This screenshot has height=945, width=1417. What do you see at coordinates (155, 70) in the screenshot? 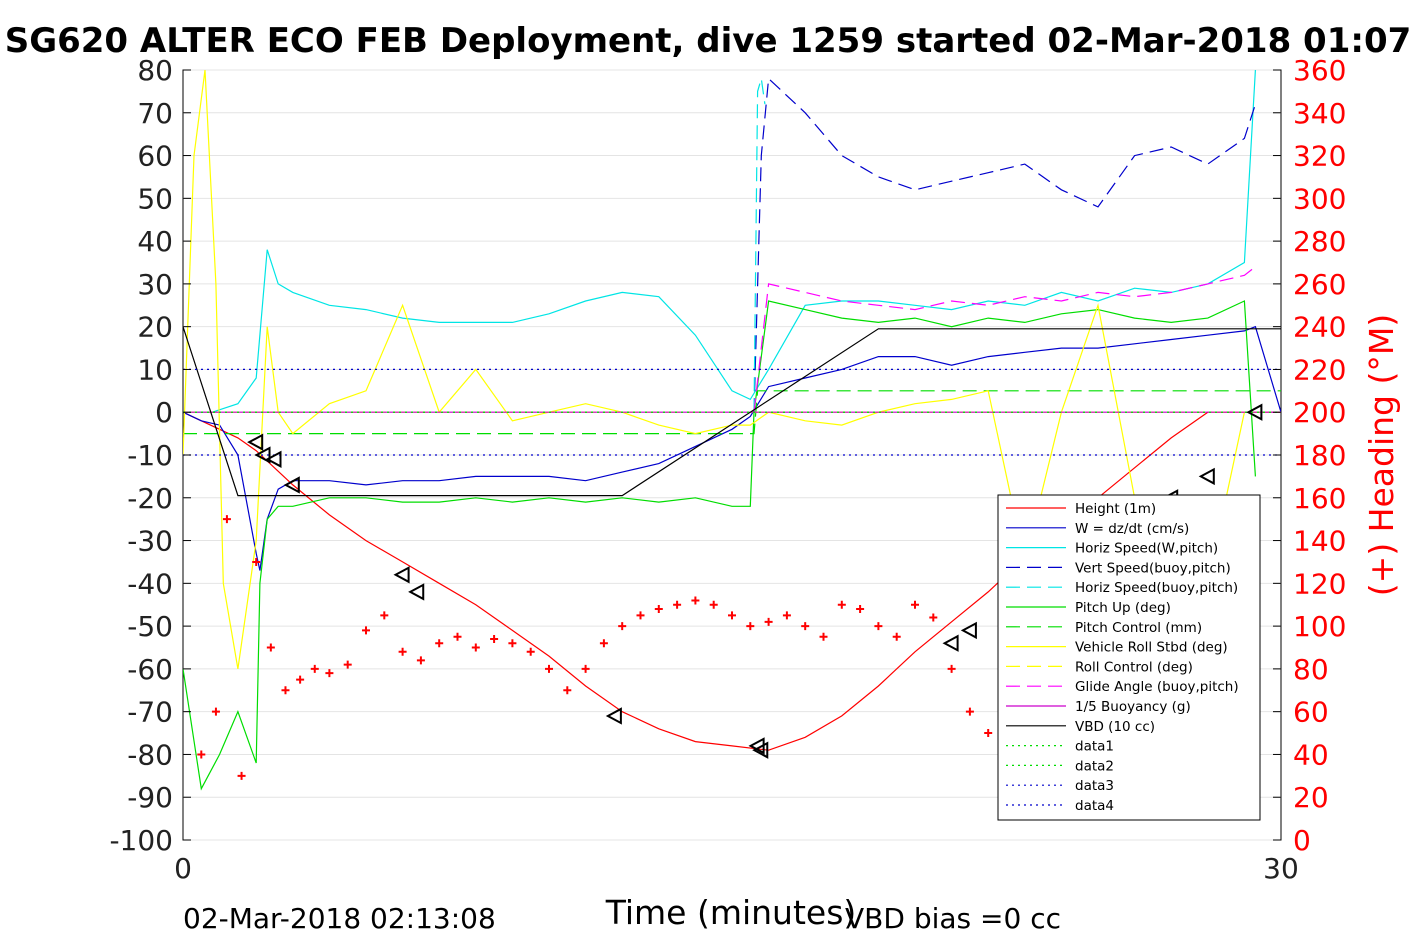
I see `y-tick-label: 80` at bounding box center [155, 70].